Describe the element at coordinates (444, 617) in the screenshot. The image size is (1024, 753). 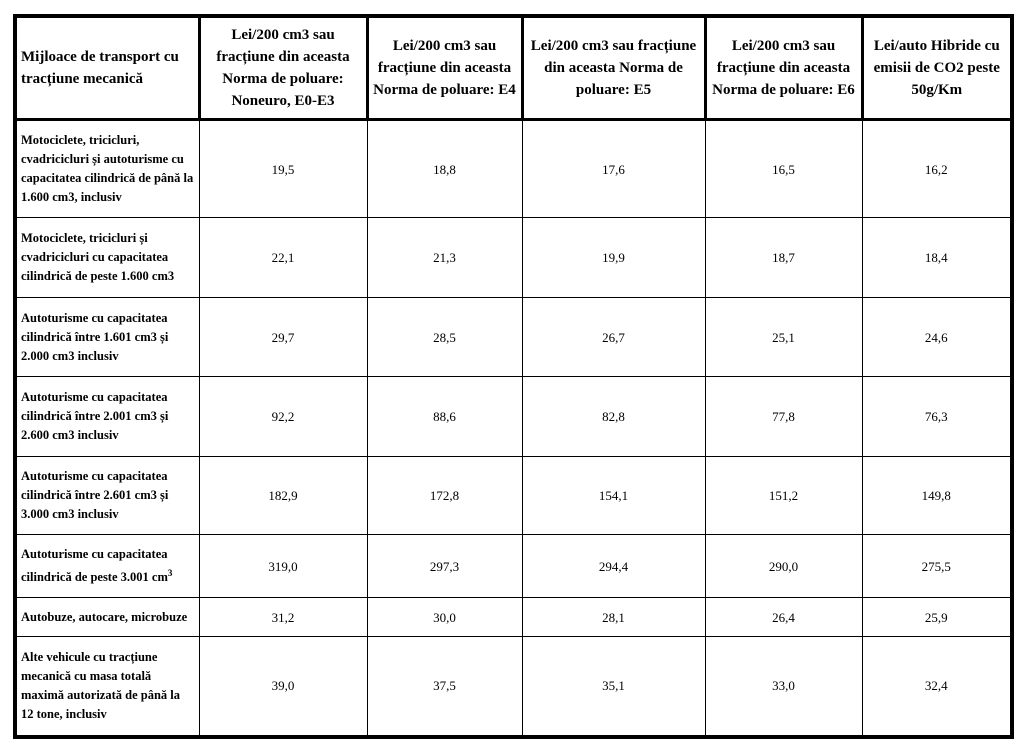
I see `value-cell: 30,0` at that location.